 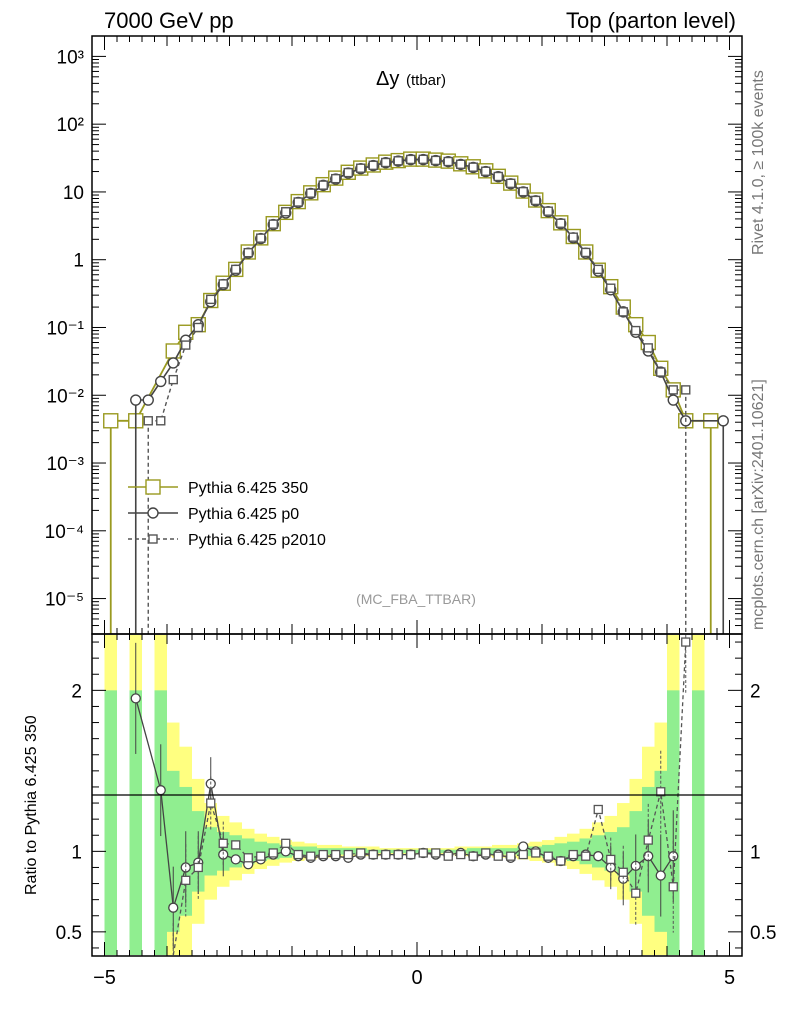 What do you see at coordinates (729, 978) in the screenshot?
I see `x-tick-label: 5` at bounding box center [729, 978].